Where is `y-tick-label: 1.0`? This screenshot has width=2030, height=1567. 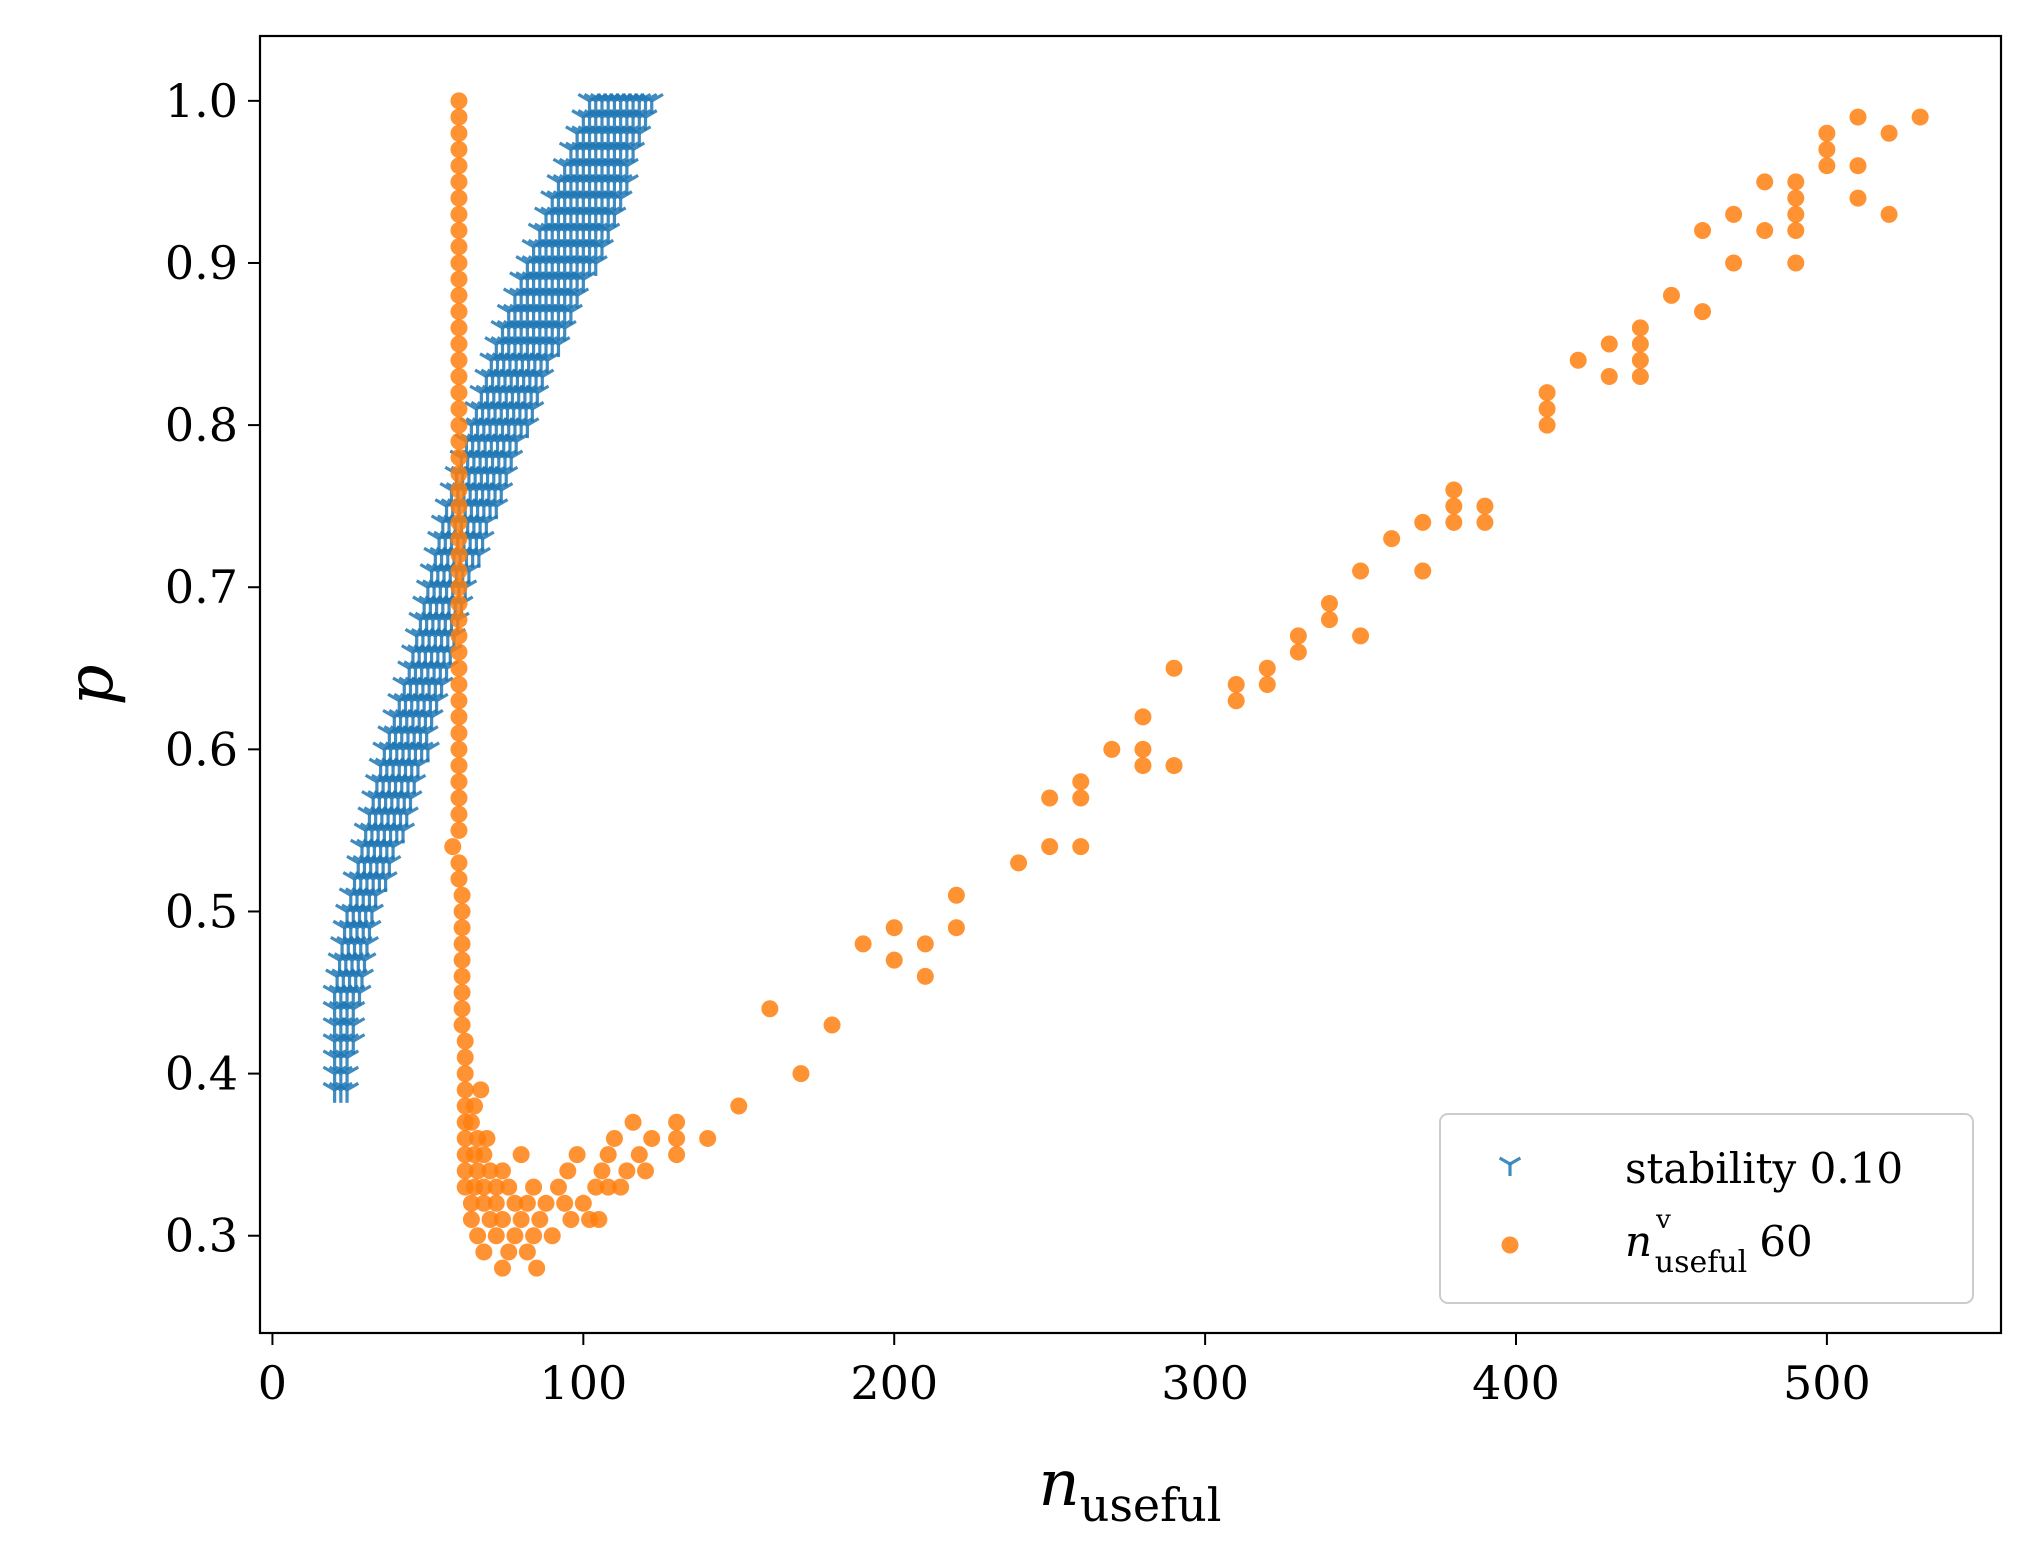 y-tick-label: 1.0 is located at coordinates (201, 101).